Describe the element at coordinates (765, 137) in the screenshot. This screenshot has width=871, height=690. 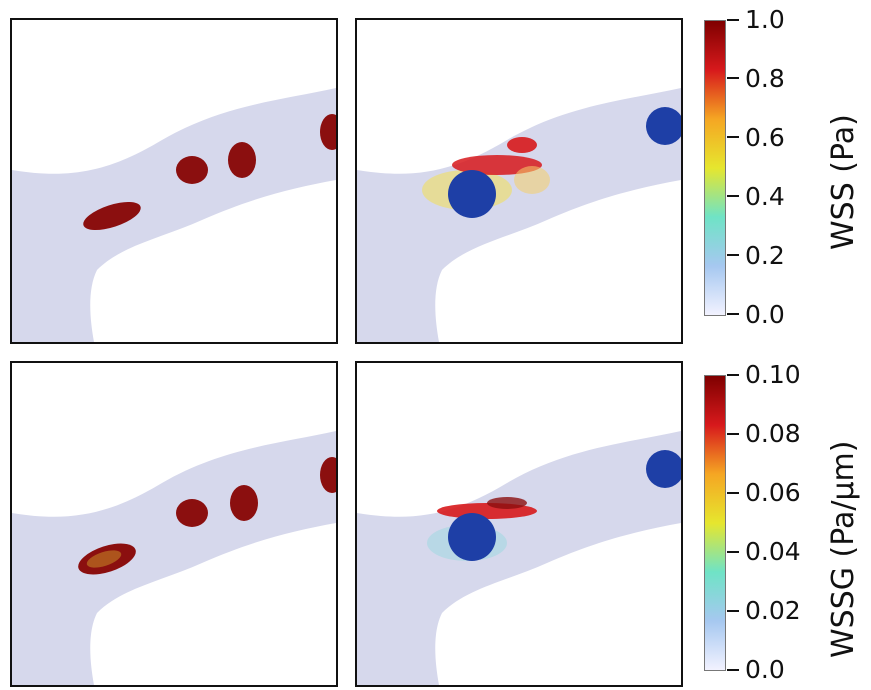
I see `tick-label: 0.6` at that location.